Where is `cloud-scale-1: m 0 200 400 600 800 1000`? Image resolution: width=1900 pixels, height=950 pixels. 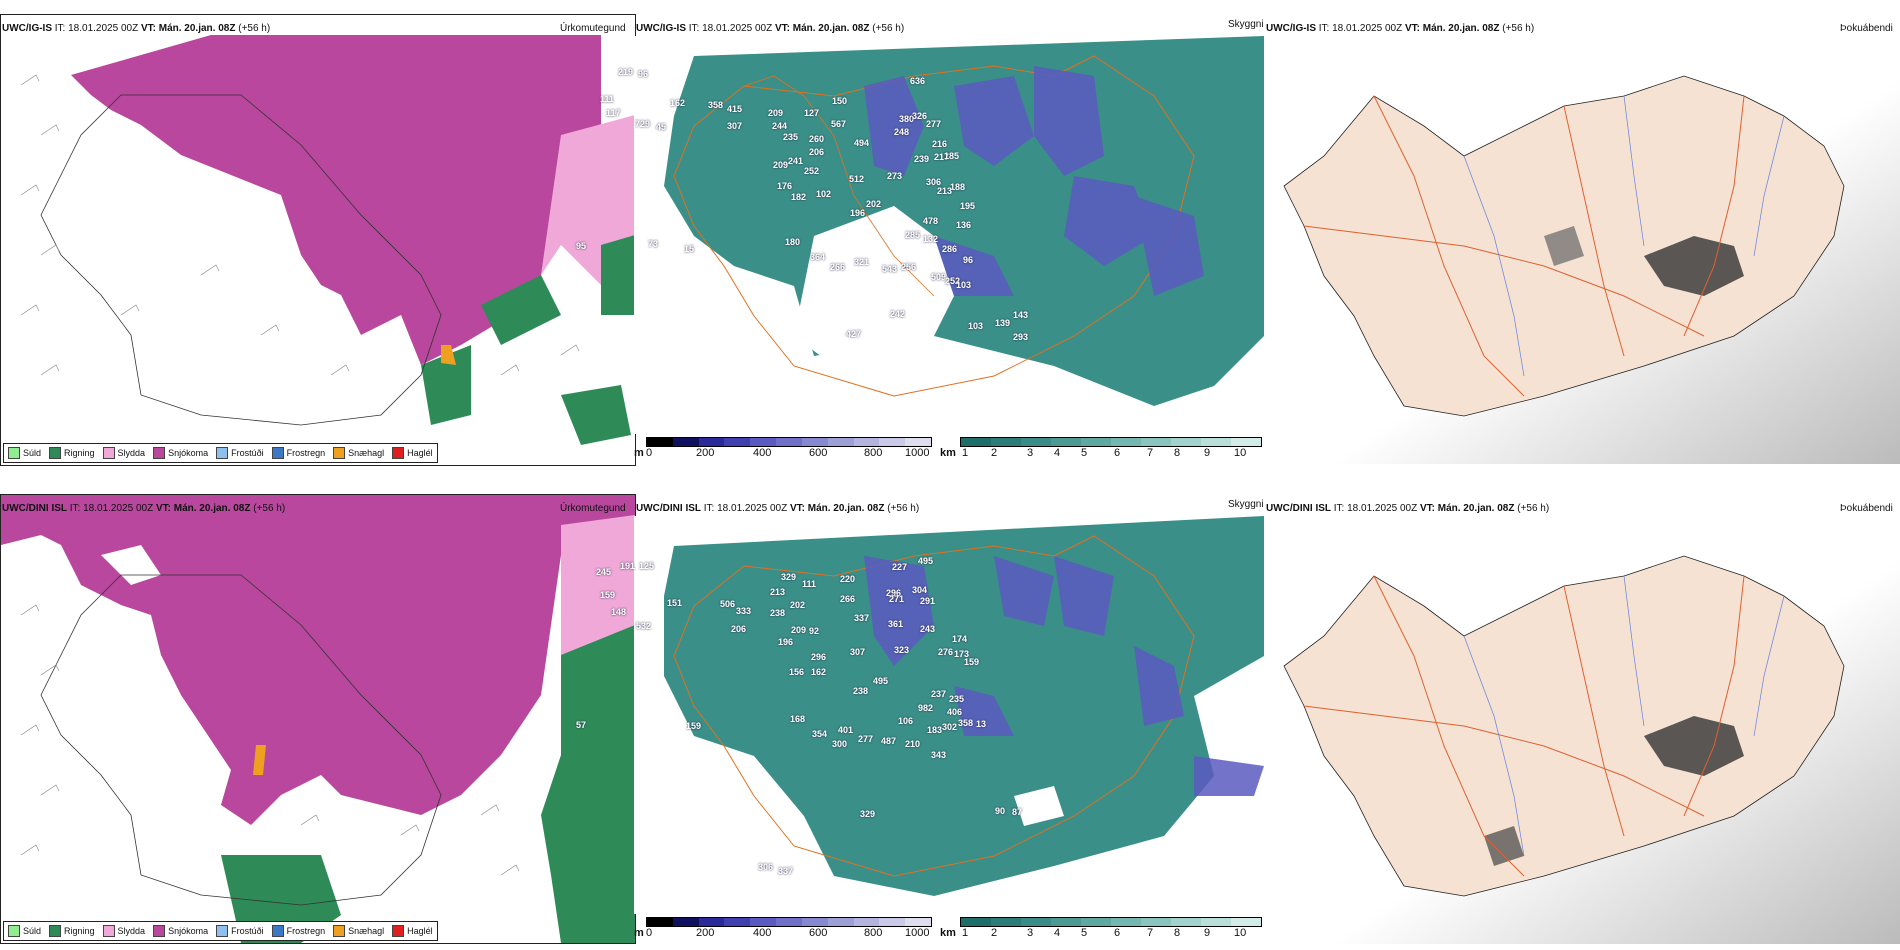
cloud-scale-1: m 0 200 400 600 800 1000 is located at coordinates (784, 448).